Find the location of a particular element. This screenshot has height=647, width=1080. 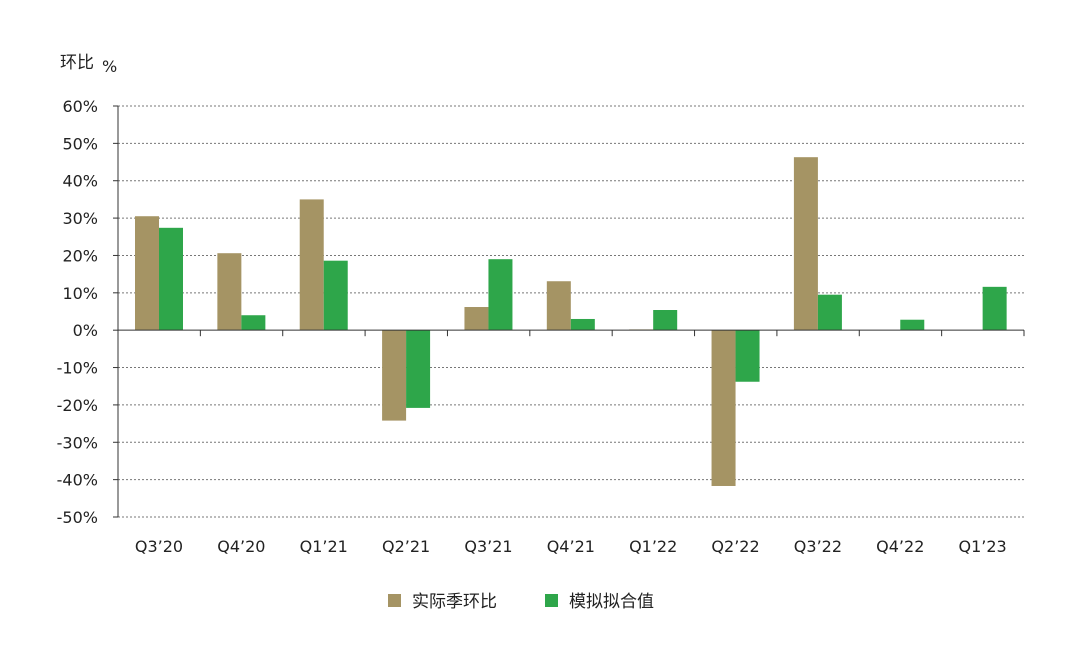

y-tick-label: 0% is located at coordinates (85, 330).